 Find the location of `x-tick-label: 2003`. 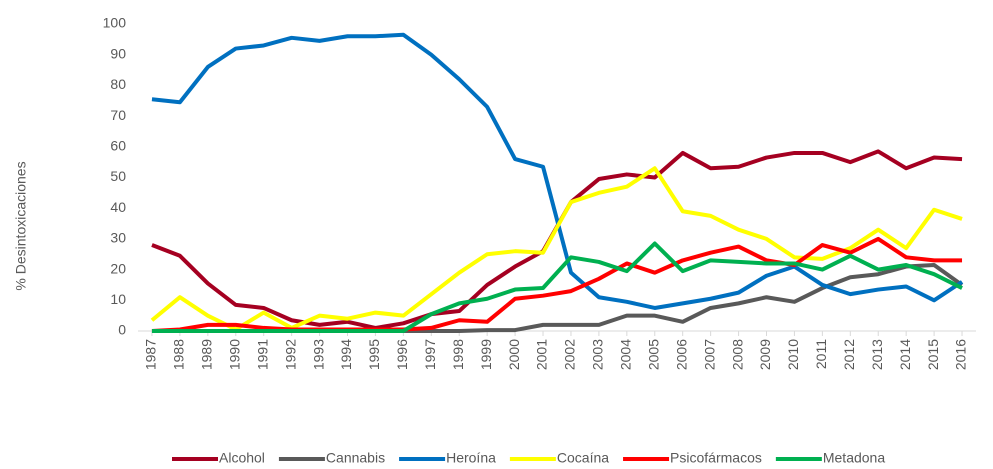

x-tick-label: 2003 is located at coordinates (598, 354).